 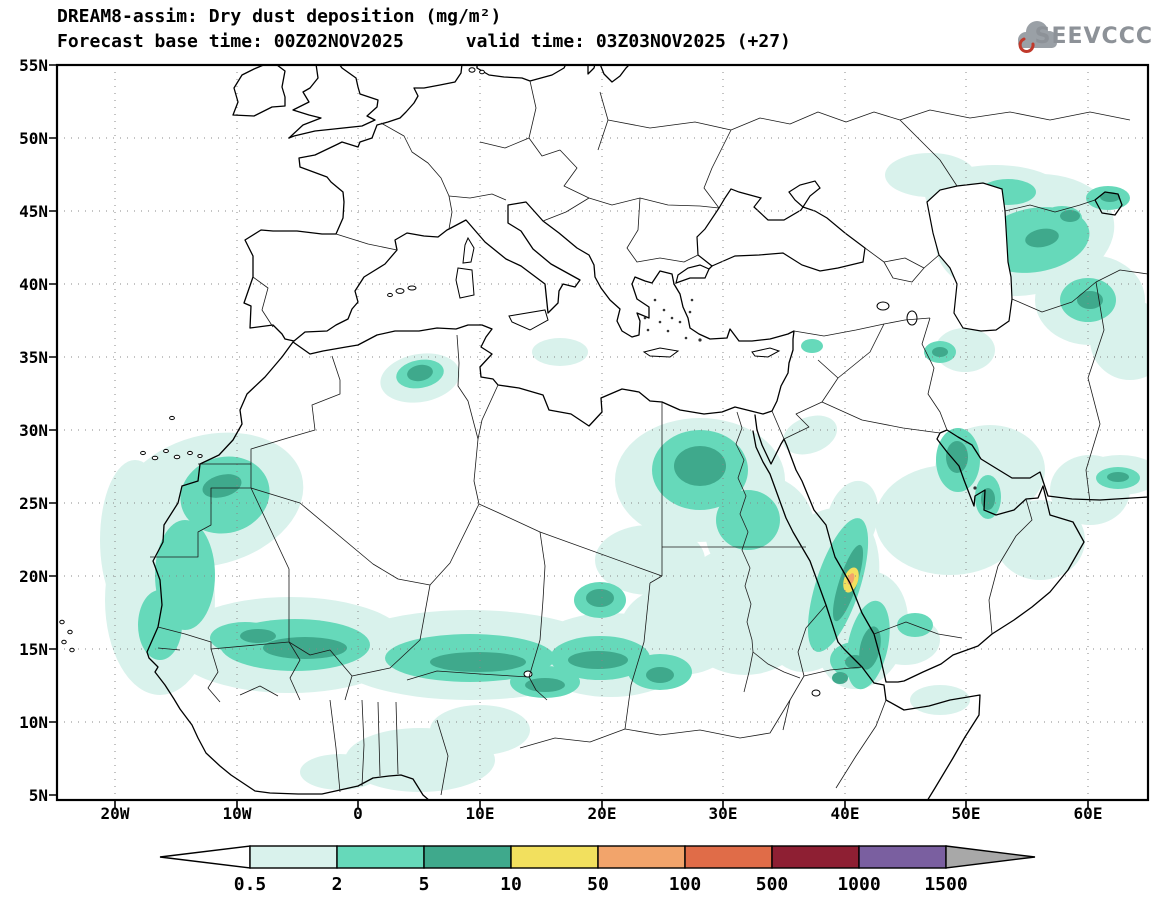 What do you see at coordinates (33, 284) in the screenshot?
I see `lat-label-40n: 40N` at bounding box center [33, 284].